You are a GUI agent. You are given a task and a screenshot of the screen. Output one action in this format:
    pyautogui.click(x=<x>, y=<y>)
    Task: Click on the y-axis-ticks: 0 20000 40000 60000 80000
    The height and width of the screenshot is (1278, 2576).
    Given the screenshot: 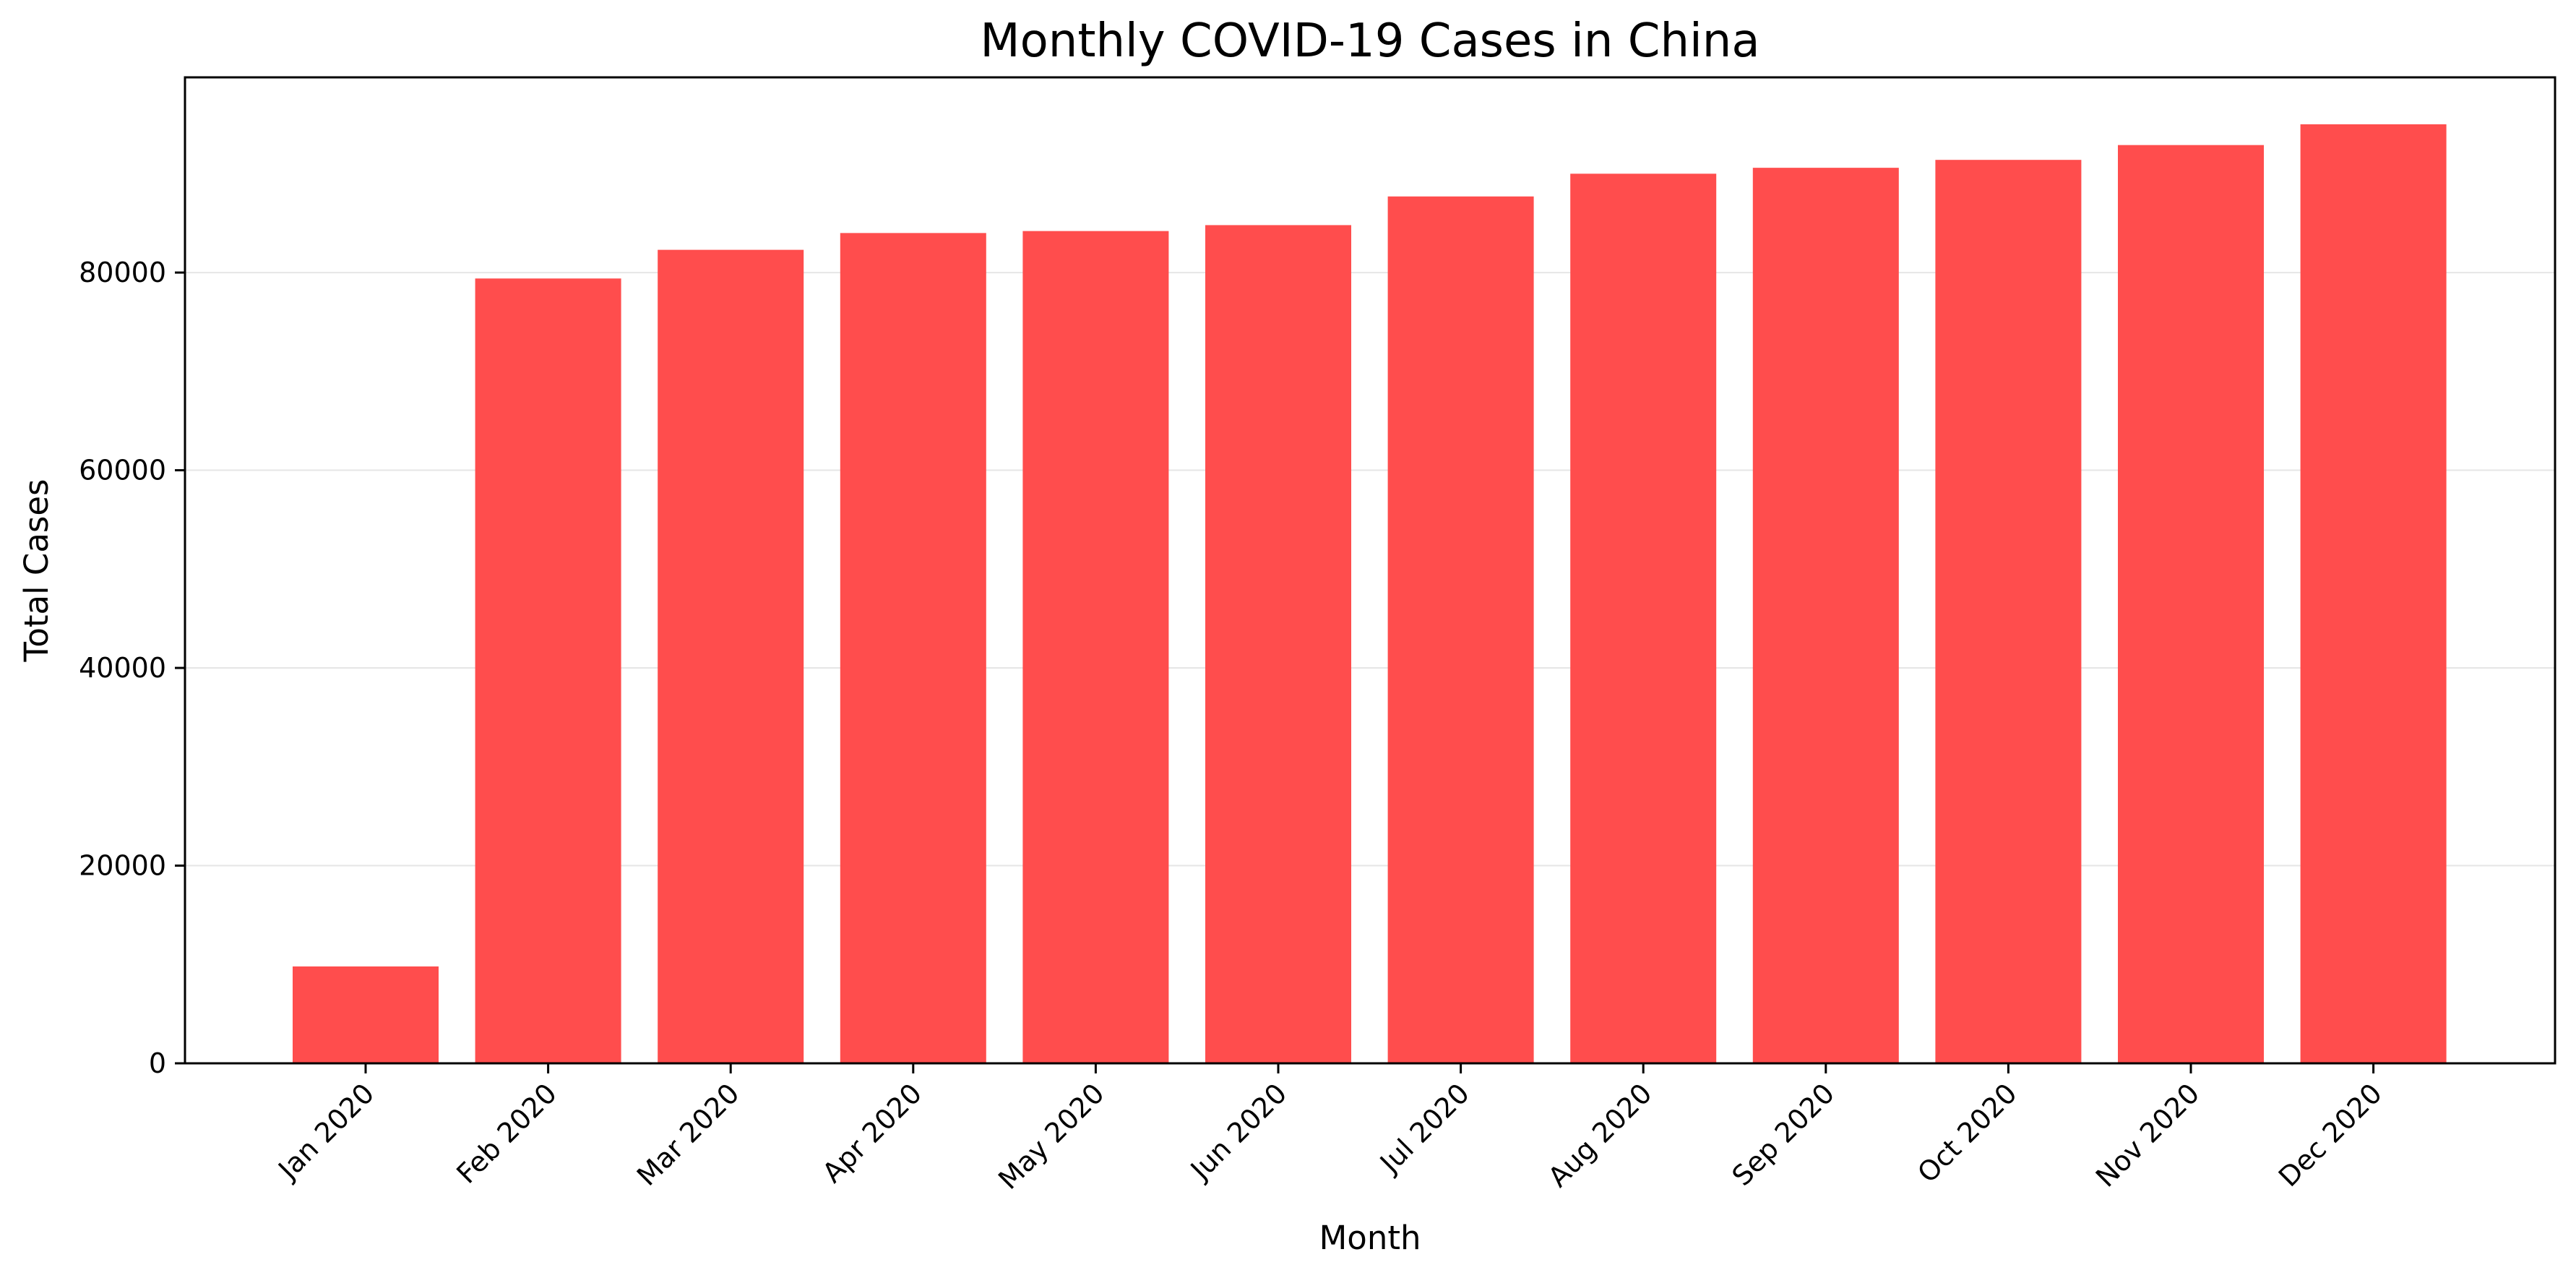 What is the action you would take?
    pyautogui.click(x=132, y=668)
    